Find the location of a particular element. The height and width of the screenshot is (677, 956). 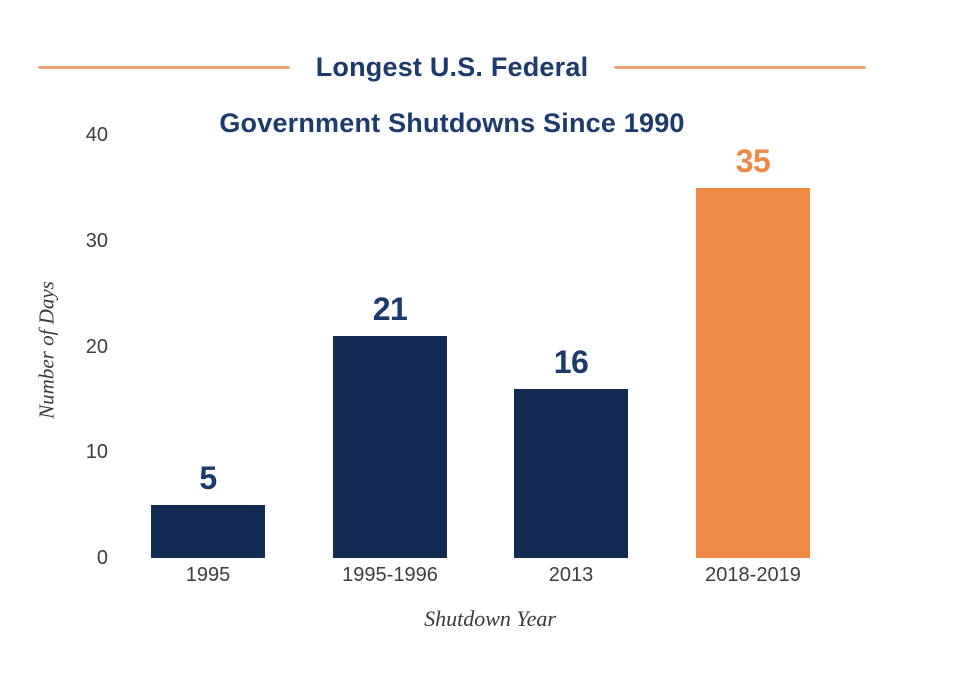

y-tick-label: 20 is located at coordinates (96, 346).